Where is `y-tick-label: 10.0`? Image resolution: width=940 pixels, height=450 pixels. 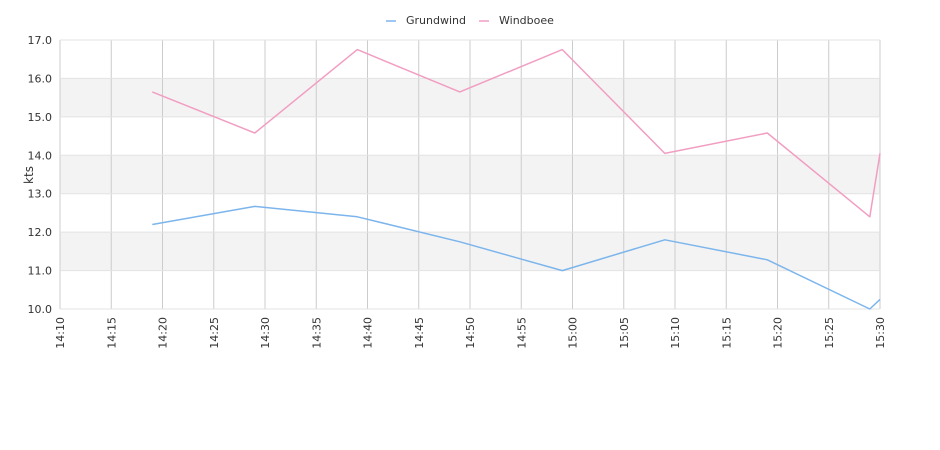 y-tick-label: 10.0 is located at coordinates (40, 309).